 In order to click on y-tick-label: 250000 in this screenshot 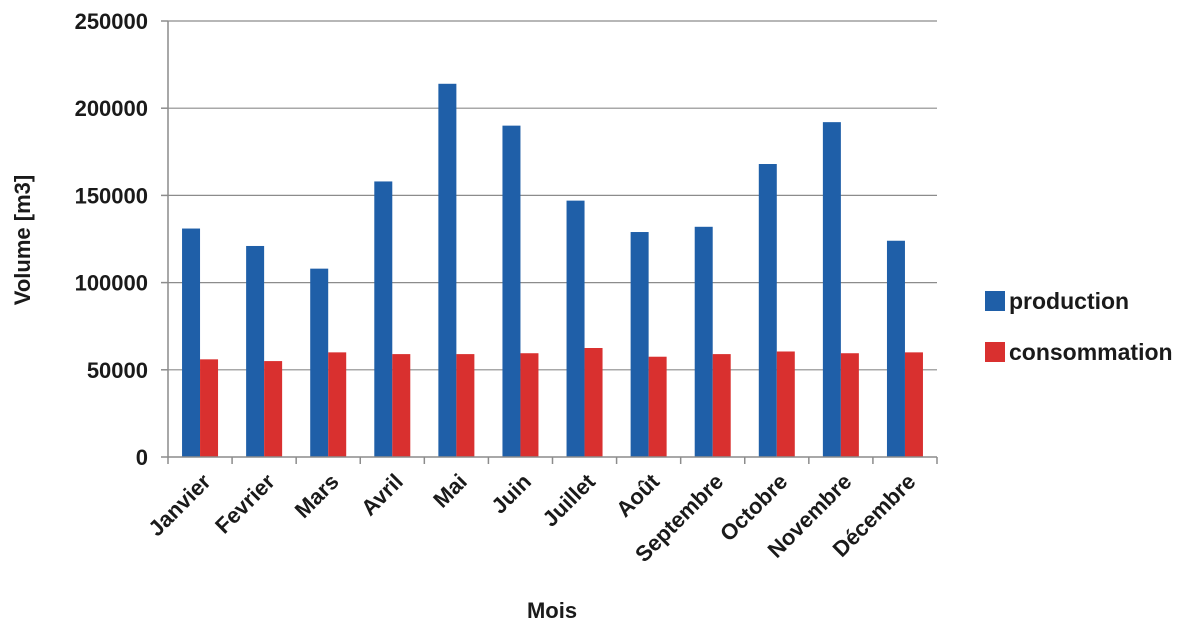, I will do `click(111, 21)`.